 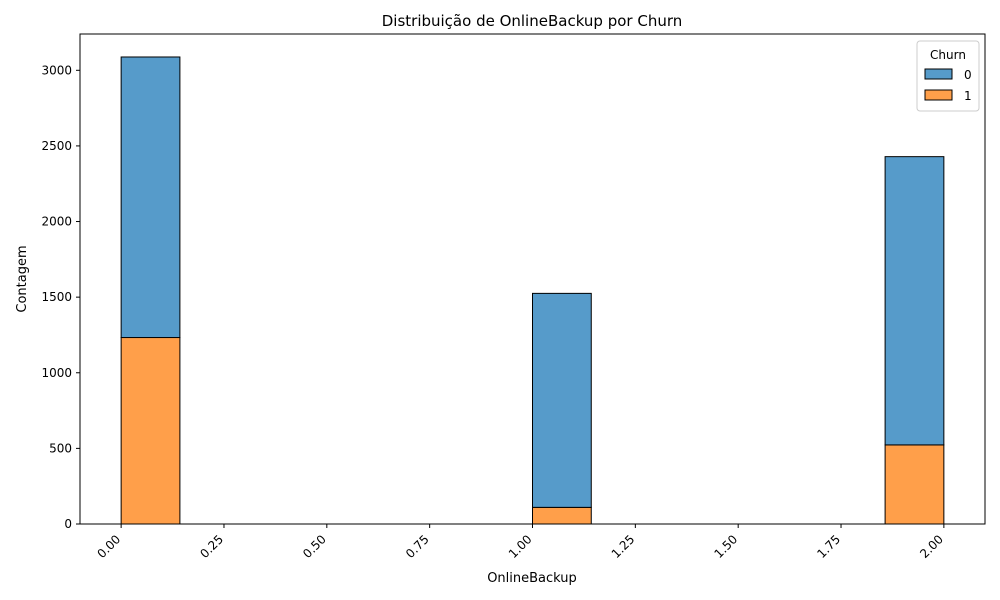 What do you see at coordinates (532, 21) in the screenshot?
I see `chart-title: Distribuição de OnlineBackup por Churn` at bounding box center [532, 21].